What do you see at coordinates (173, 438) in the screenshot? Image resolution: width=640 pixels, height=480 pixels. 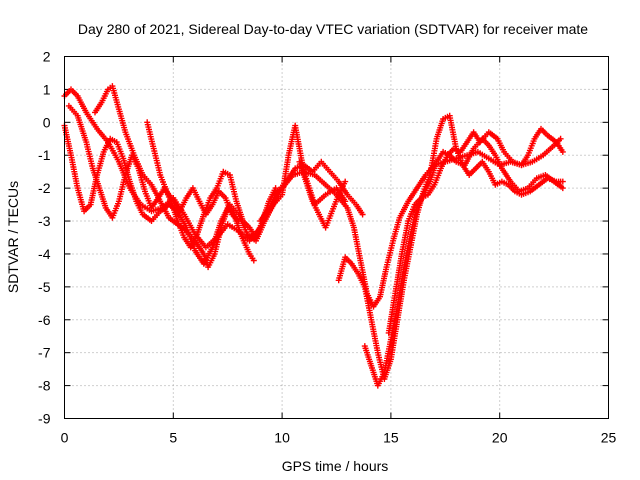 I see `x-tick-label: 5` at bounding box center [173, 438].